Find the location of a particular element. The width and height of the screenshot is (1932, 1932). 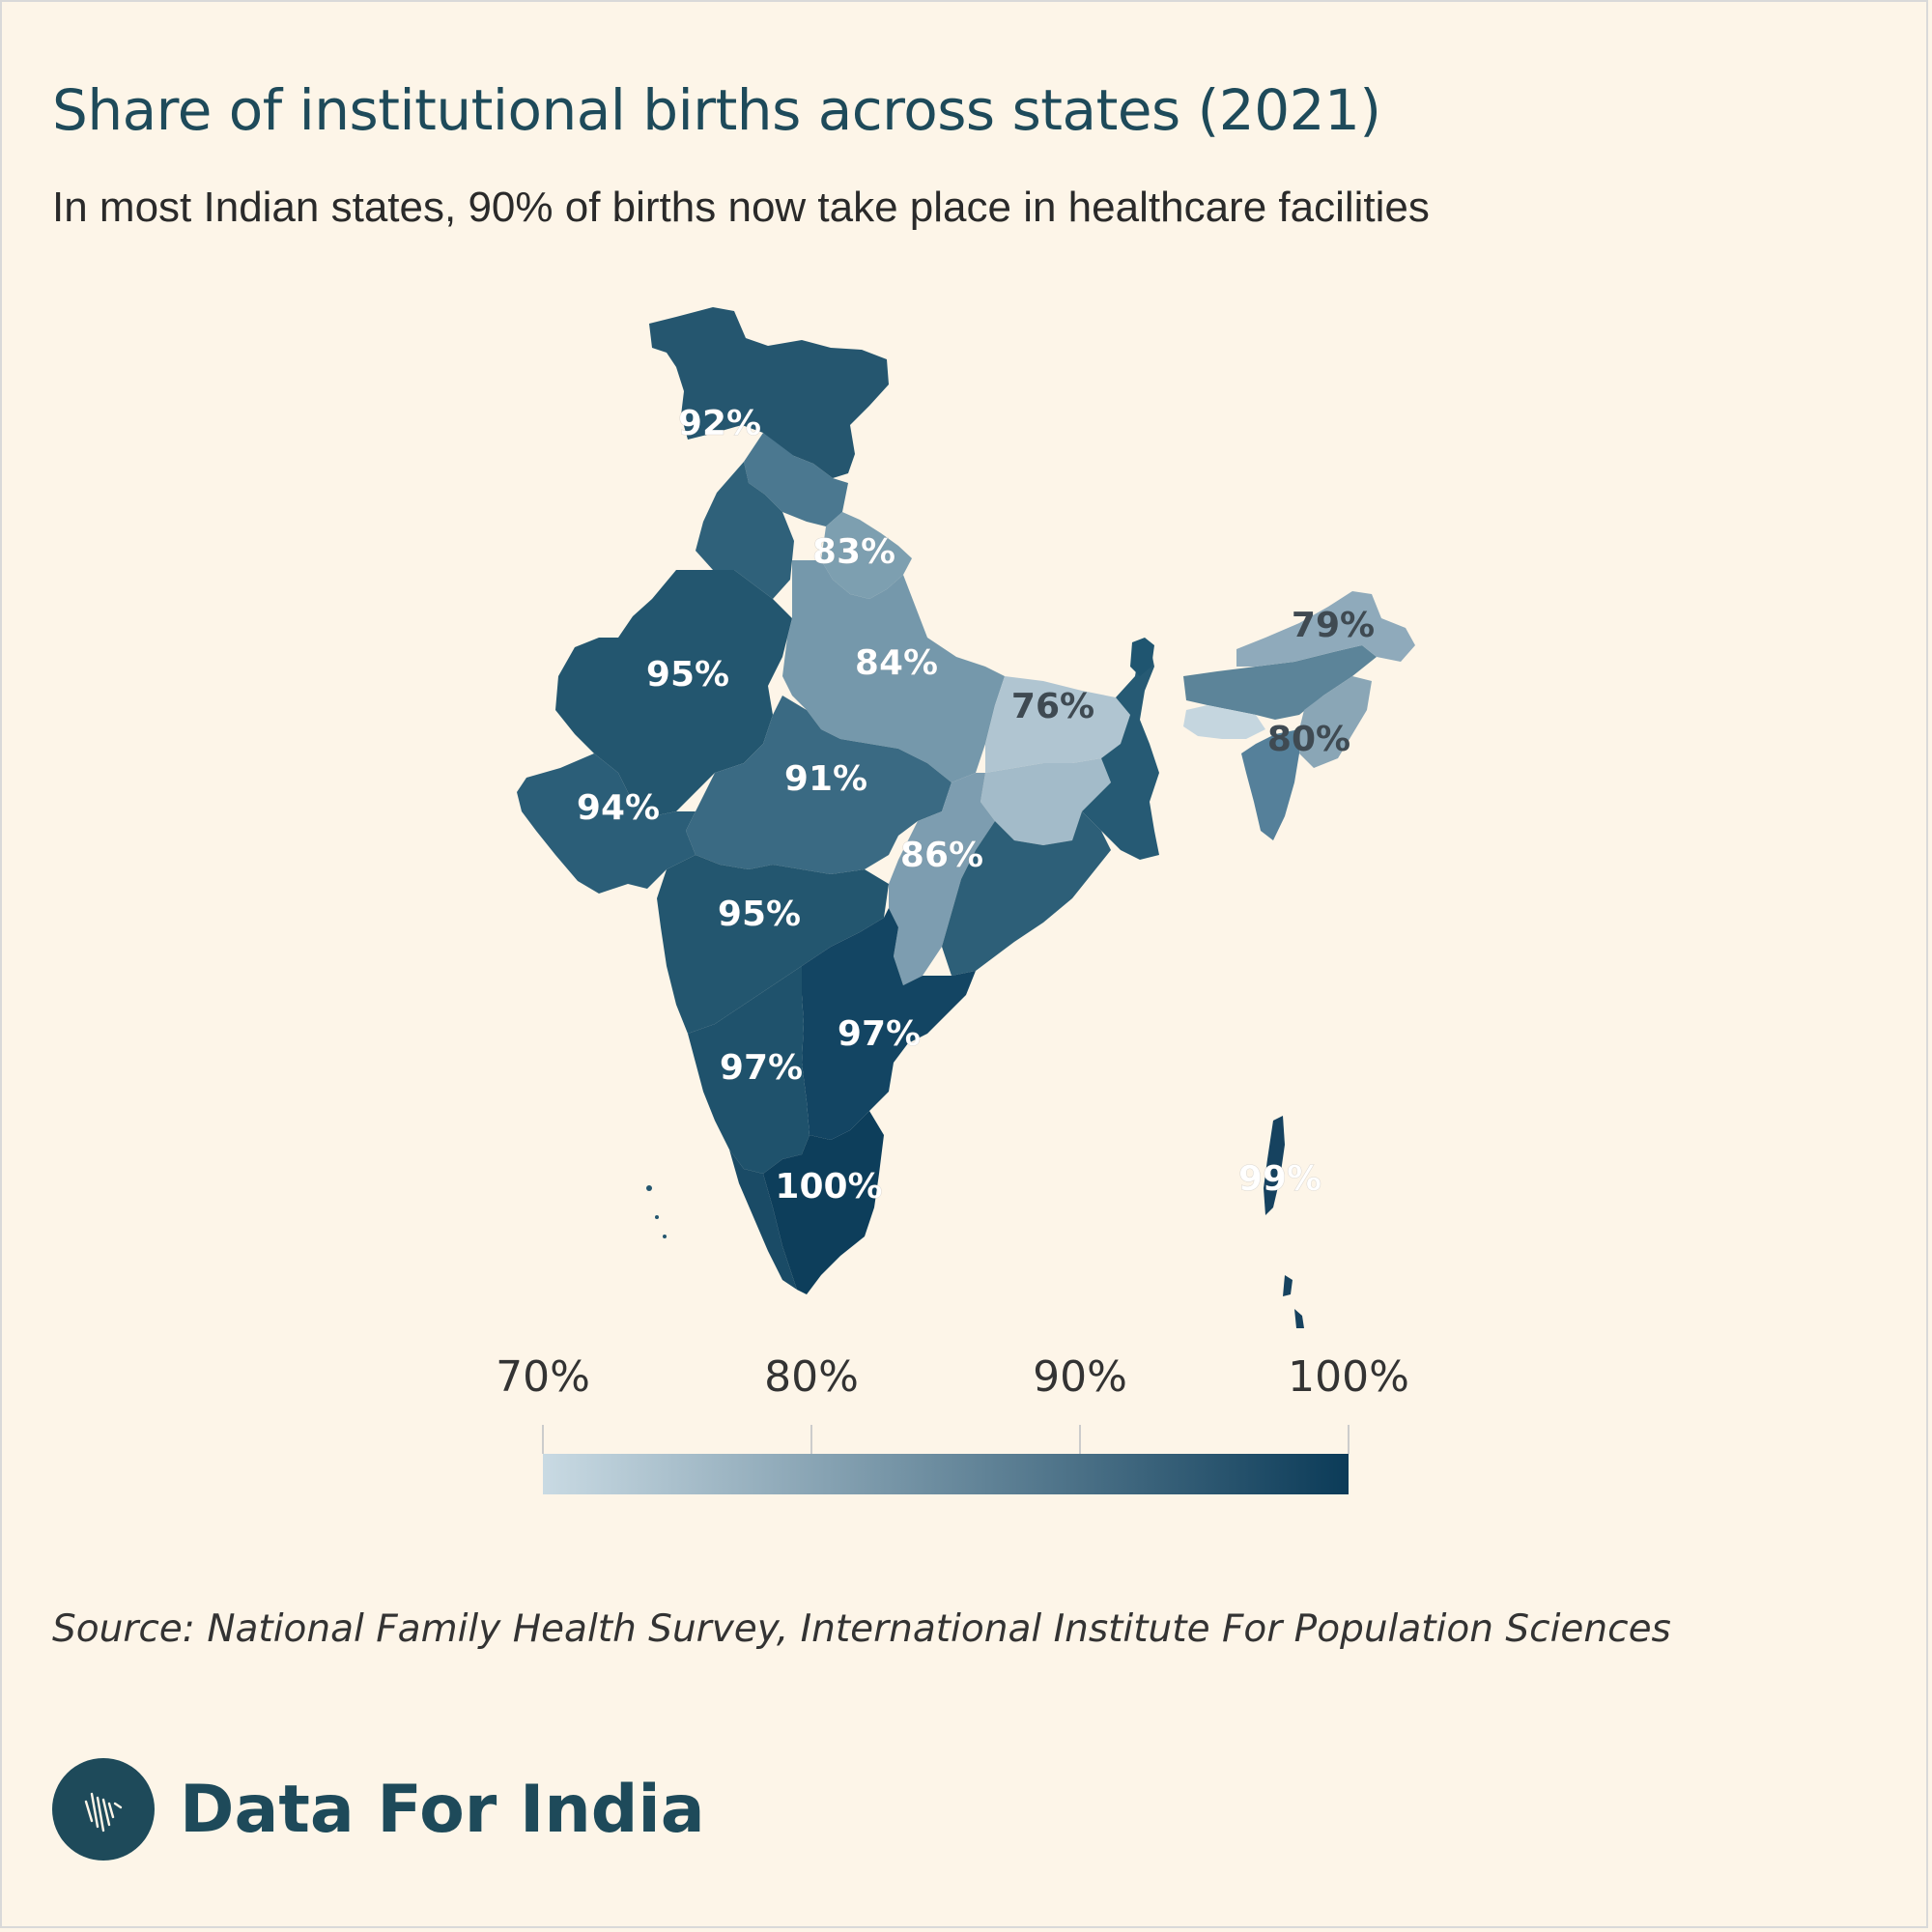

legend-color-bar is located at coordinates (946, 1474).